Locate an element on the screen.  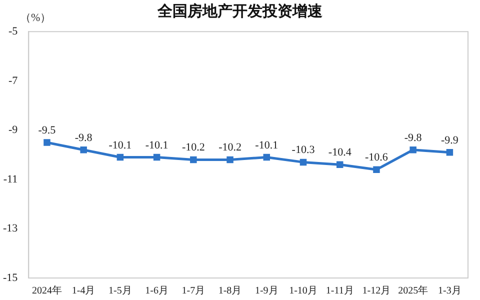
x-tick-label: 2025年 is located at coordinates (413, 290).